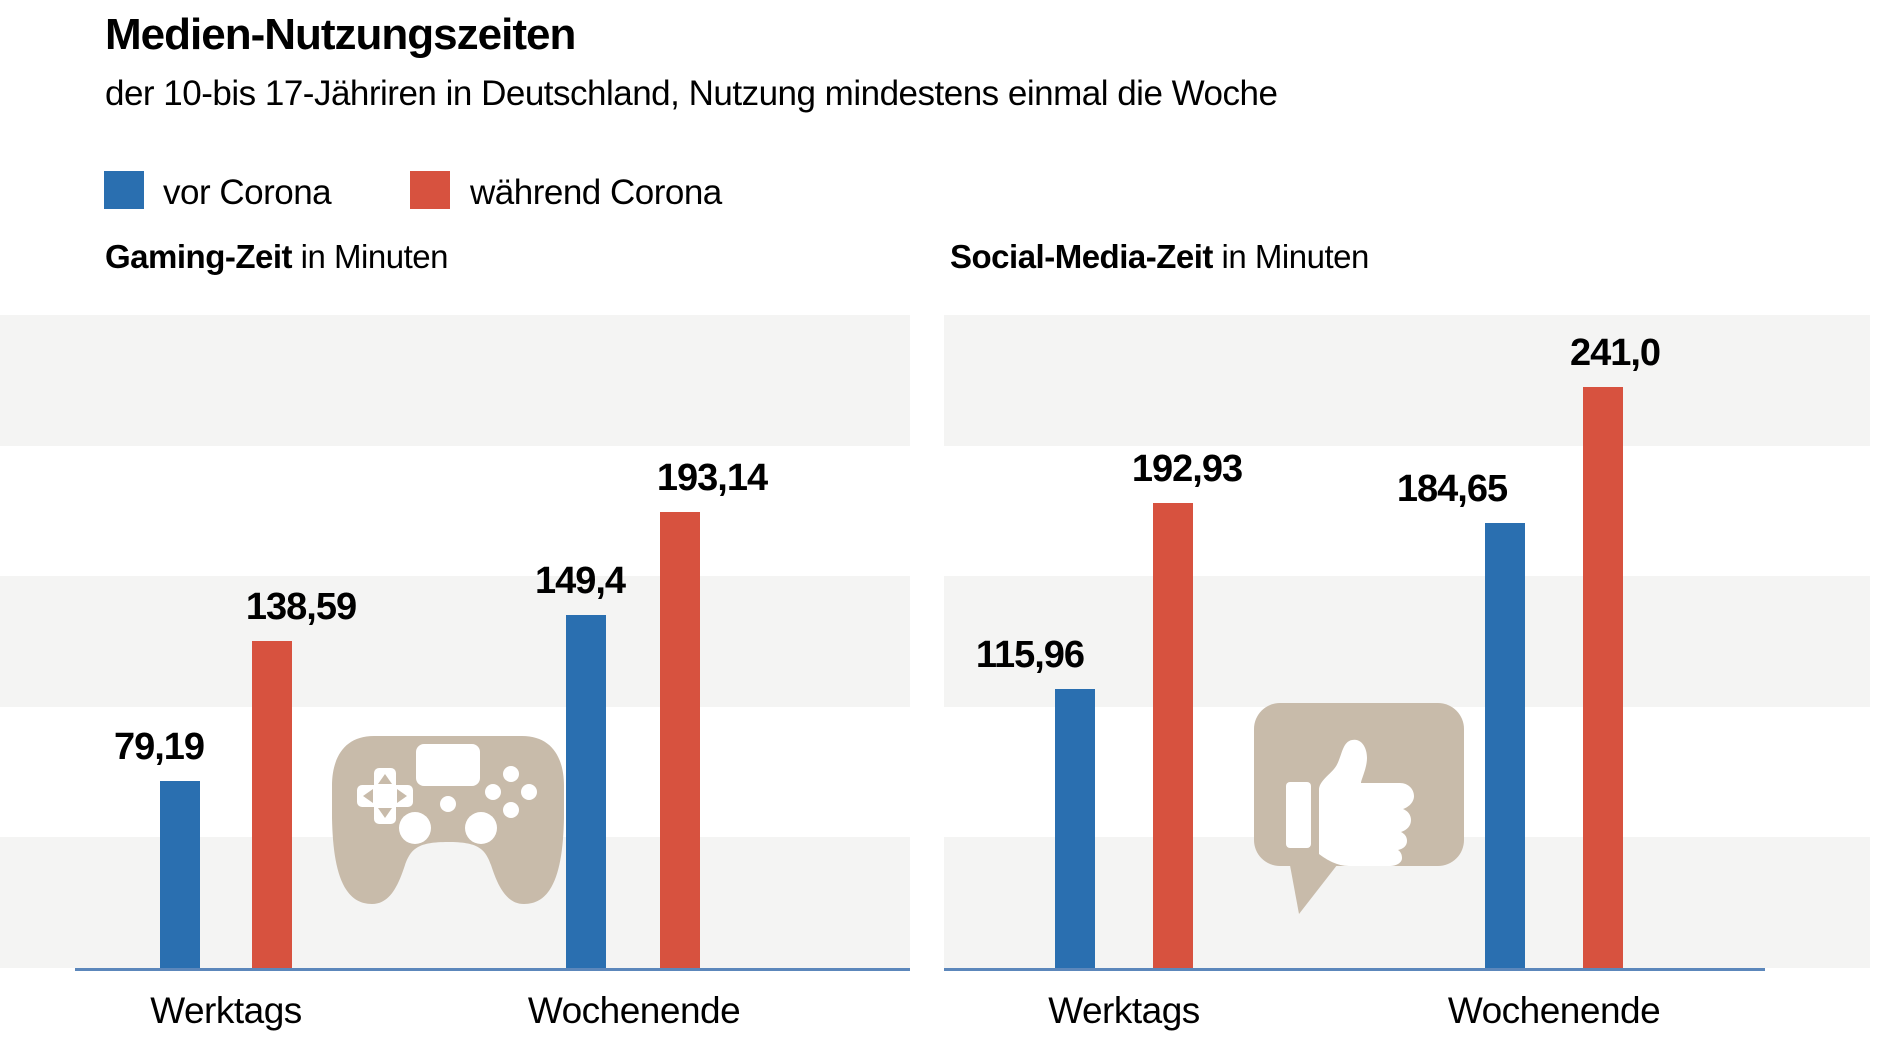  What do you see at coordinates (596, 192) in the screenshot?
I see `legend-label-waehrend-corona: während Corona` at bounding box center [596, 192].